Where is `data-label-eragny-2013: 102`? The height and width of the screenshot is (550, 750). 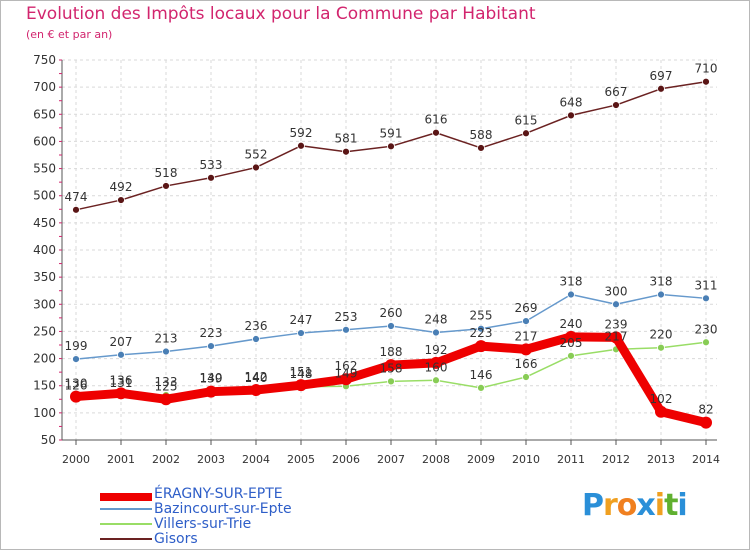
data-label-eragny-2013: 102 is located at coordinates (661, 399).